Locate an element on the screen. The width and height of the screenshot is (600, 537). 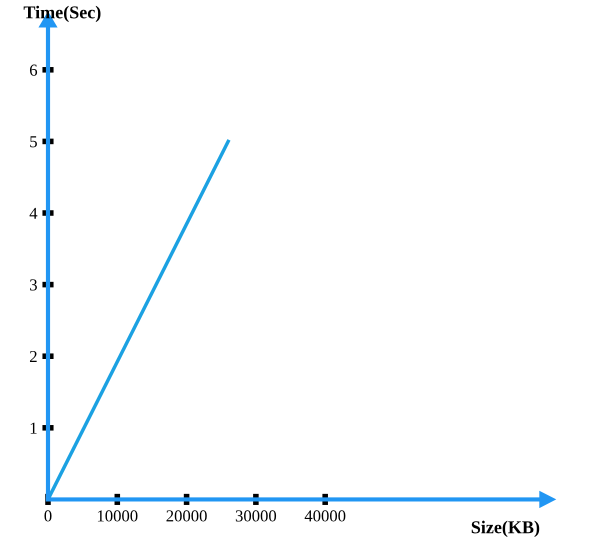
y-tick-label: 5 is located at coordinates (33, 142).